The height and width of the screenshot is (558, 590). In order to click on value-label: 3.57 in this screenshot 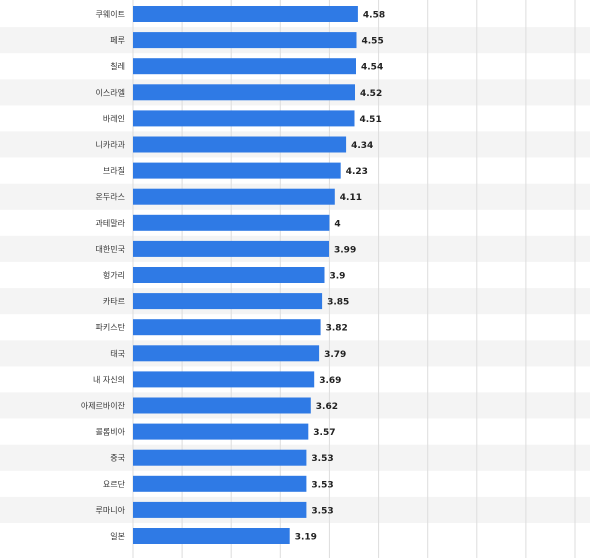, I will do `click(324, 433)`.